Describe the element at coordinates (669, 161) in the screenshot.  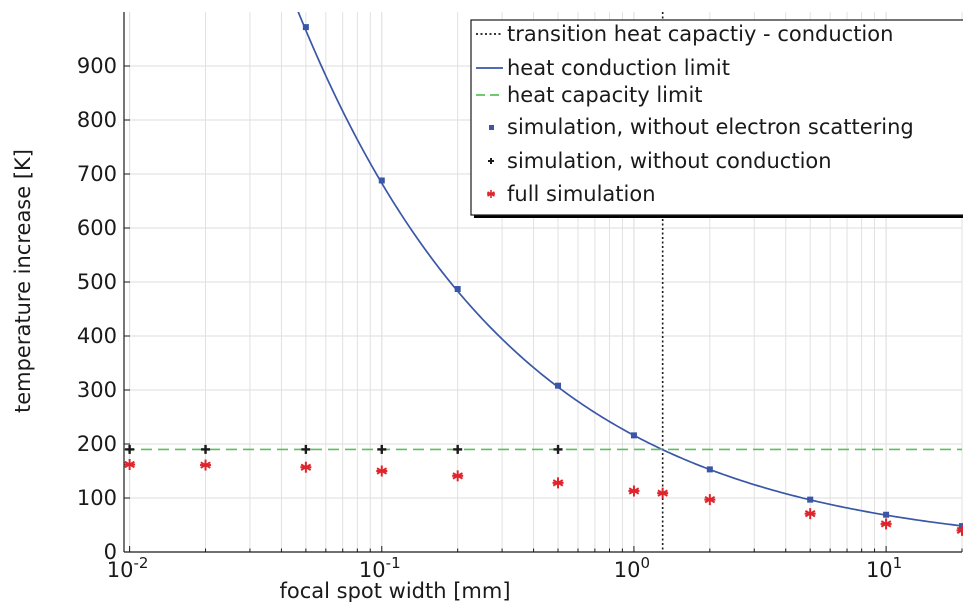
I see `legend-entry-label: simulation, without conduction` at that location.